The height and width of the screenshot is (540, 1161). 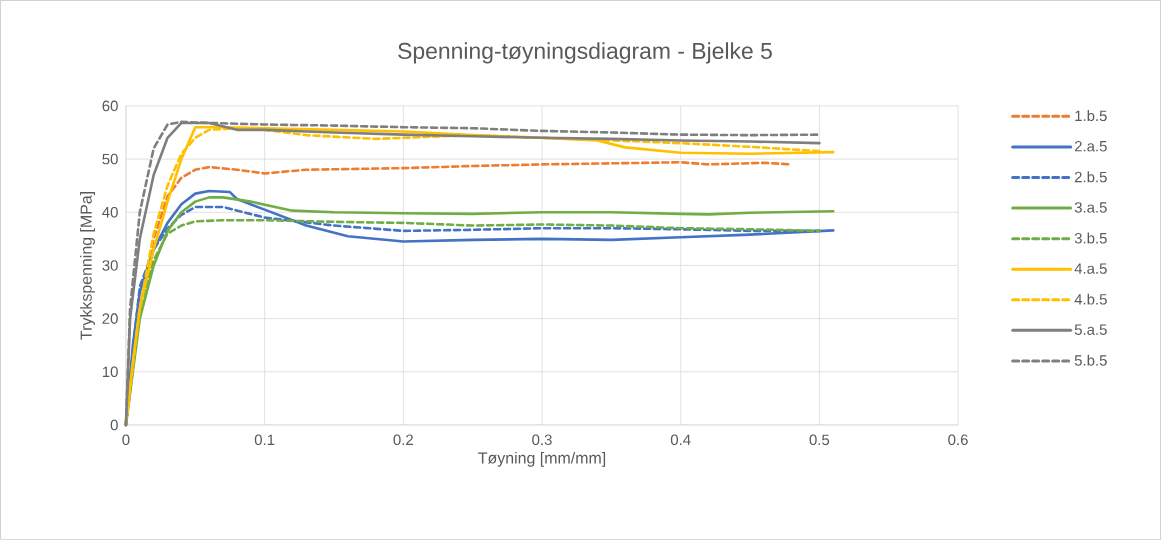 I want to click on y-tick-label: 20, so click(x=110, y=318).